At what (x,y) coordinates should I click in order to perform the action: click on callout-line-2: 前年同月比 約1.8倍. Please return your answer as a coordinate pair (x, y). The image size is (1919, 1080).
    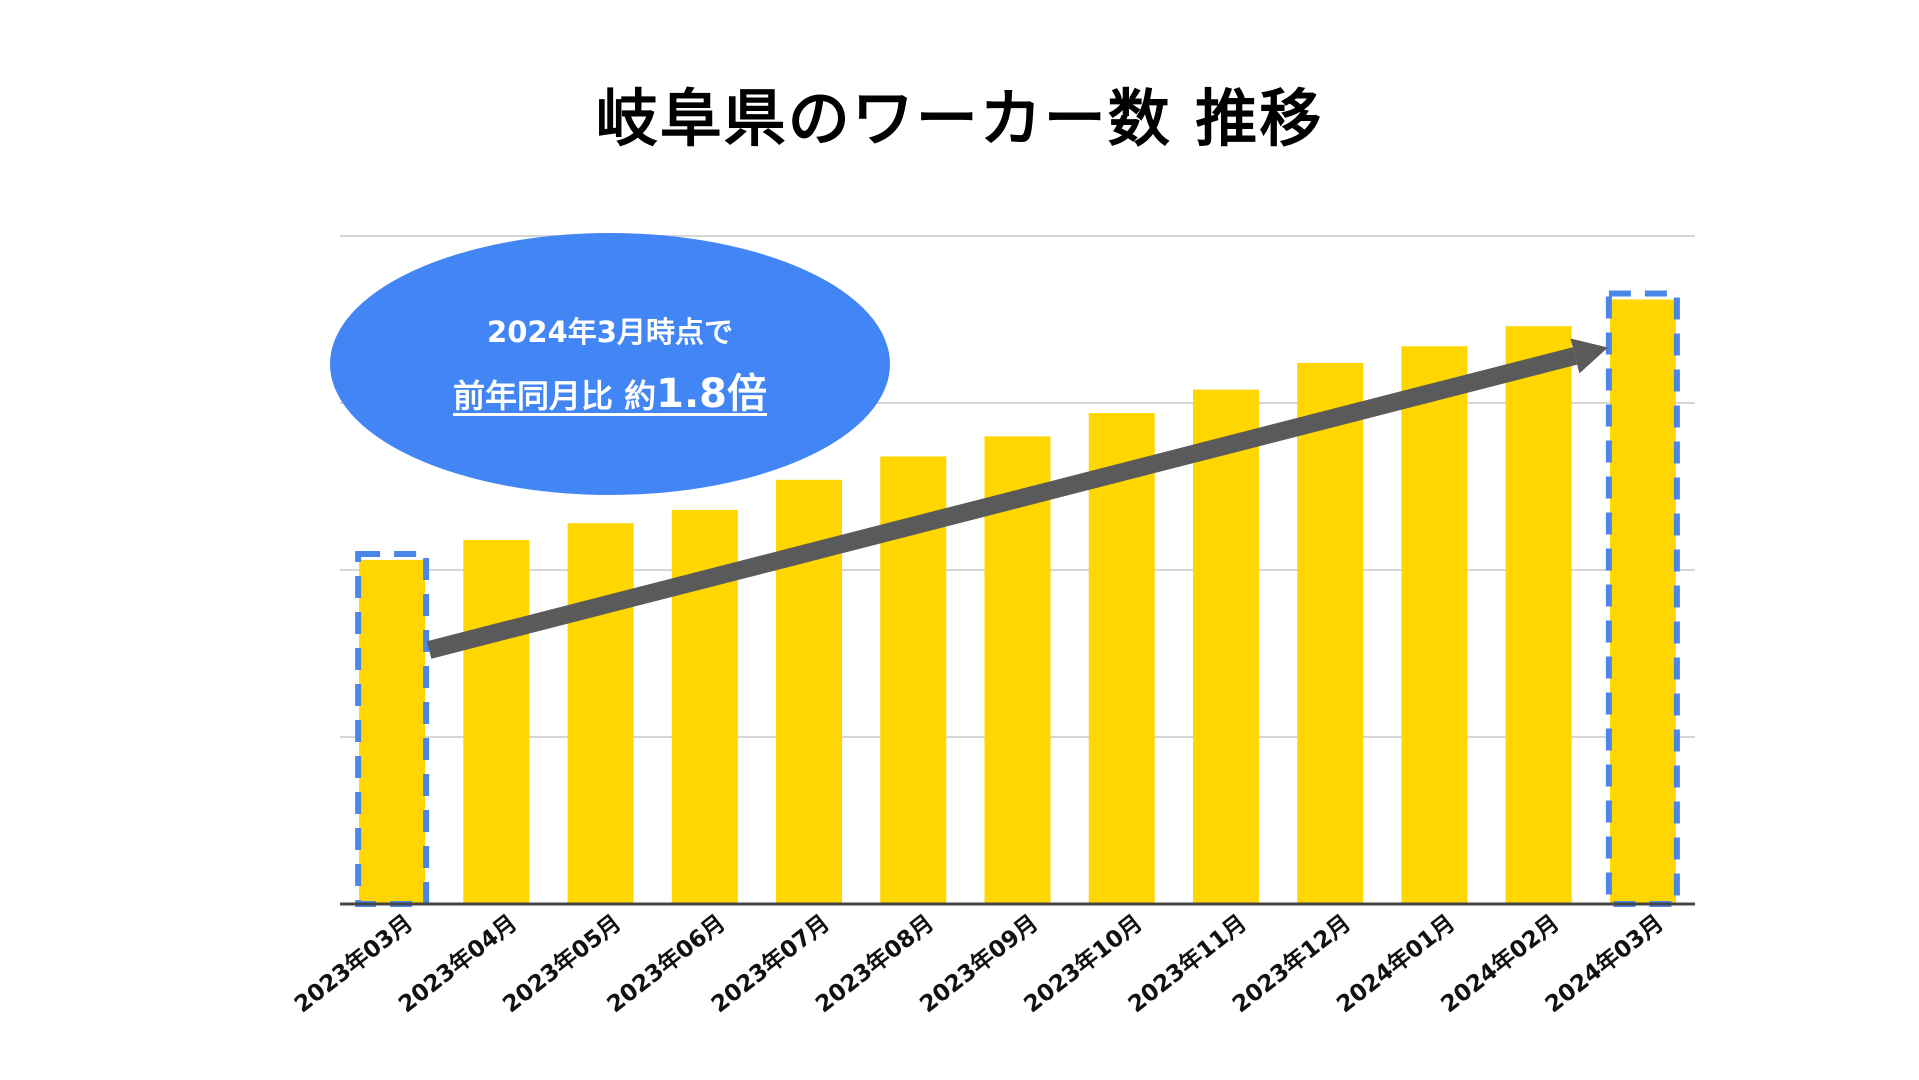
    Looking at the image, I should click on (610, 390).